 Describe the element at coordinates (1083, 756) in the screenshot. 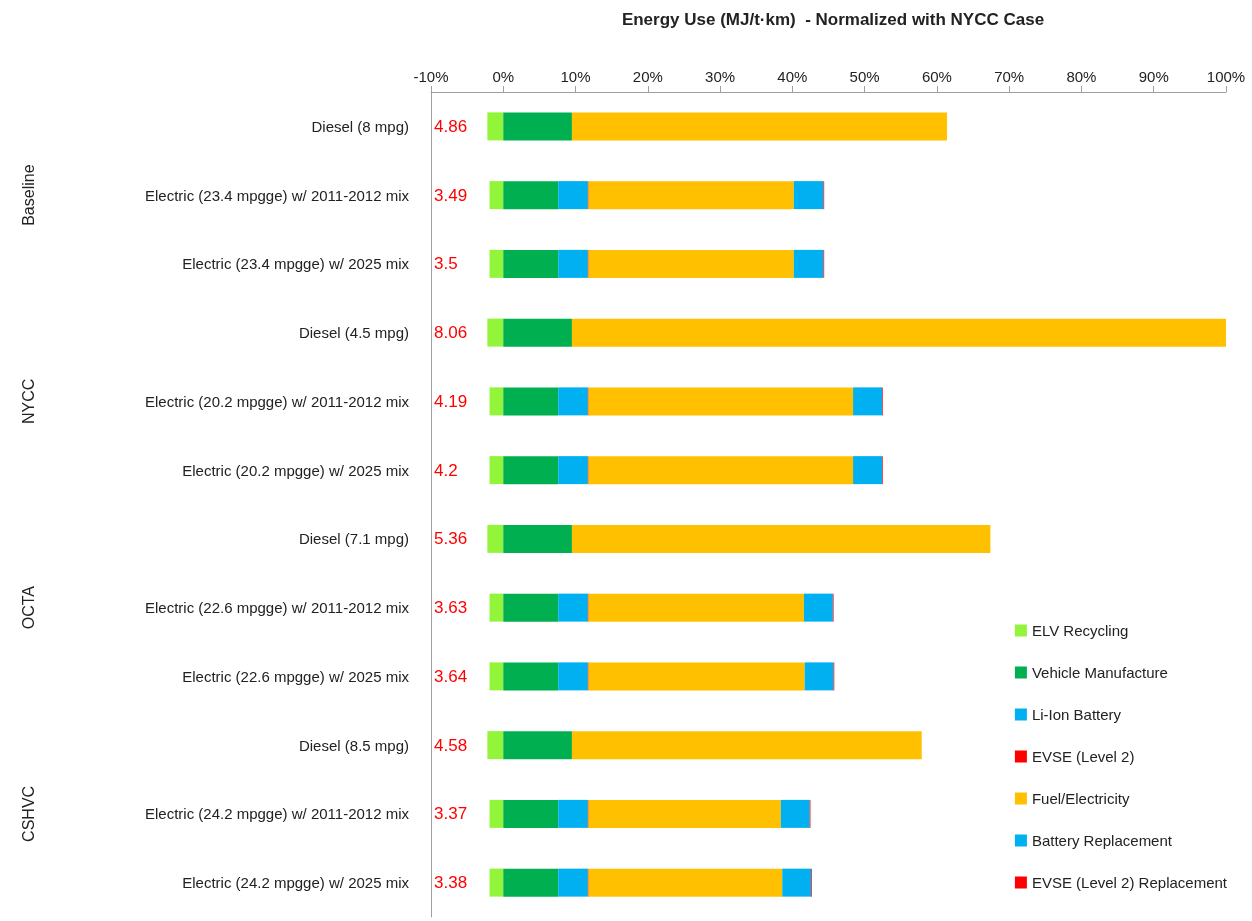

I see `legend-label: EVSE (Level 2)` at that location.